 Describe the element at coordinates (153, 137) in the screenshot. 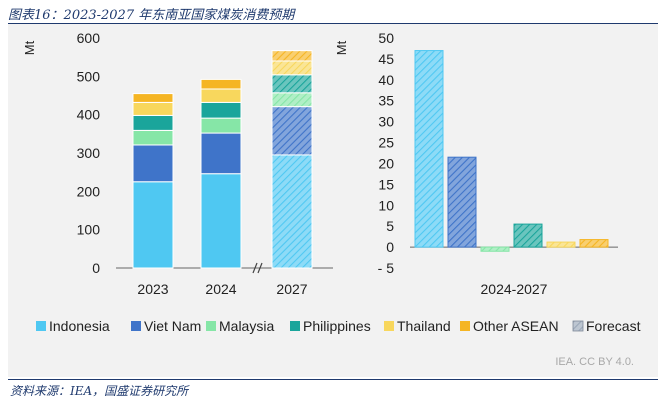

I see `bar-segment-malaysia-2023` at that location.